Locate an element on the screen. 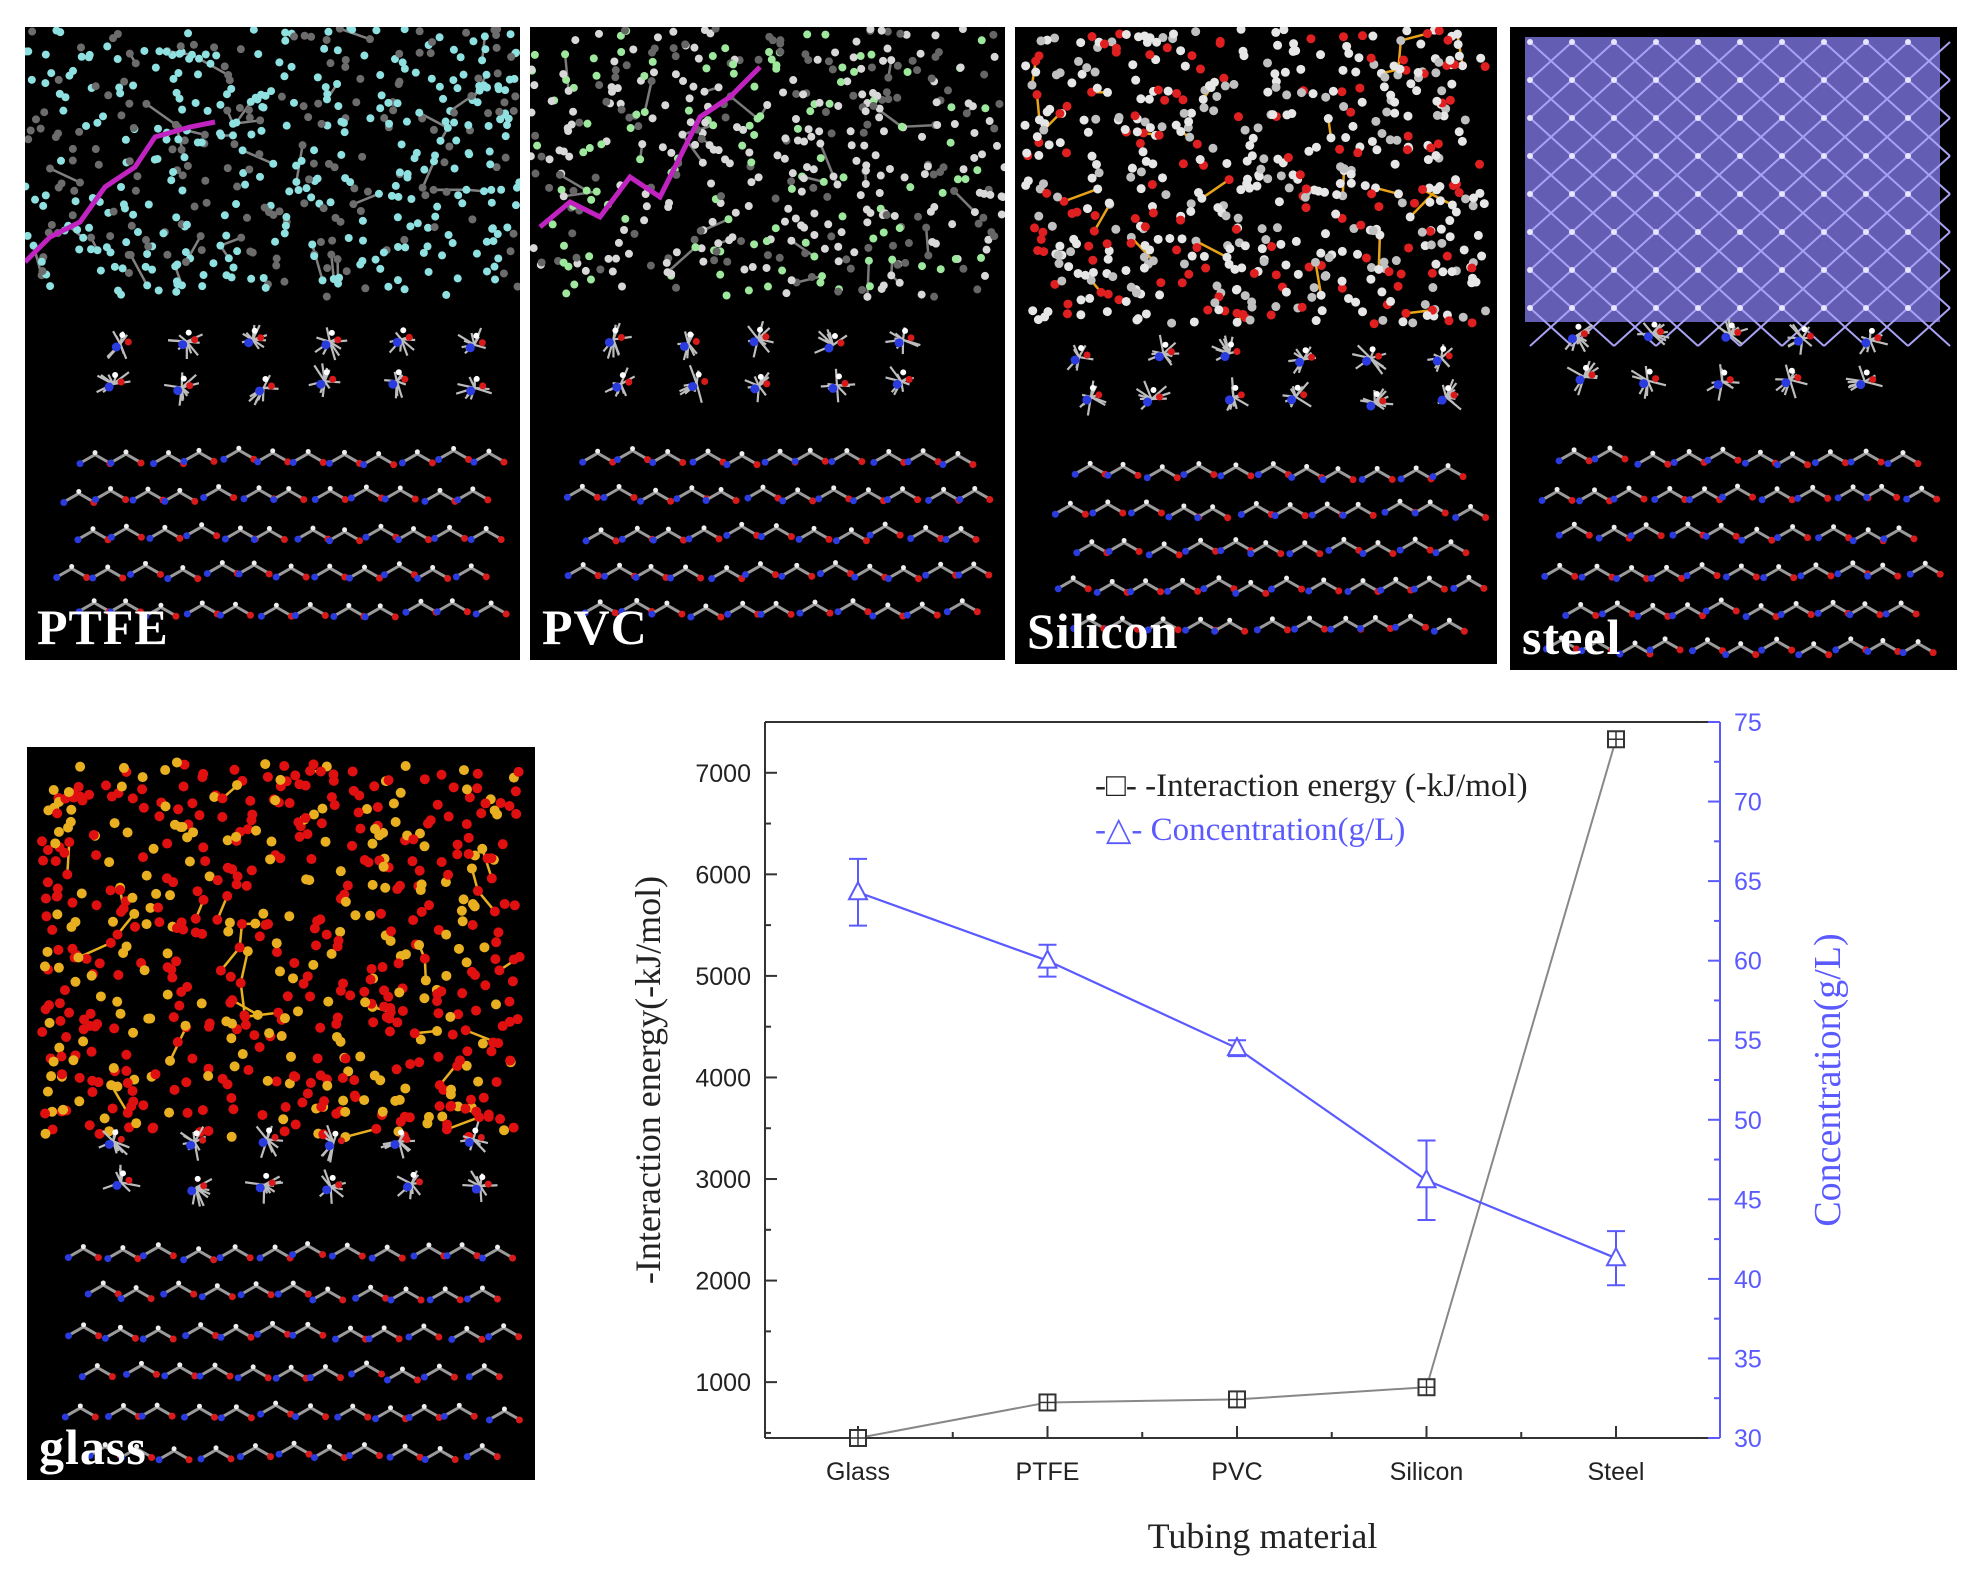 This screenshot has height=1582, width=1971. silicon-polymer is located at coordinates (1255, 178).